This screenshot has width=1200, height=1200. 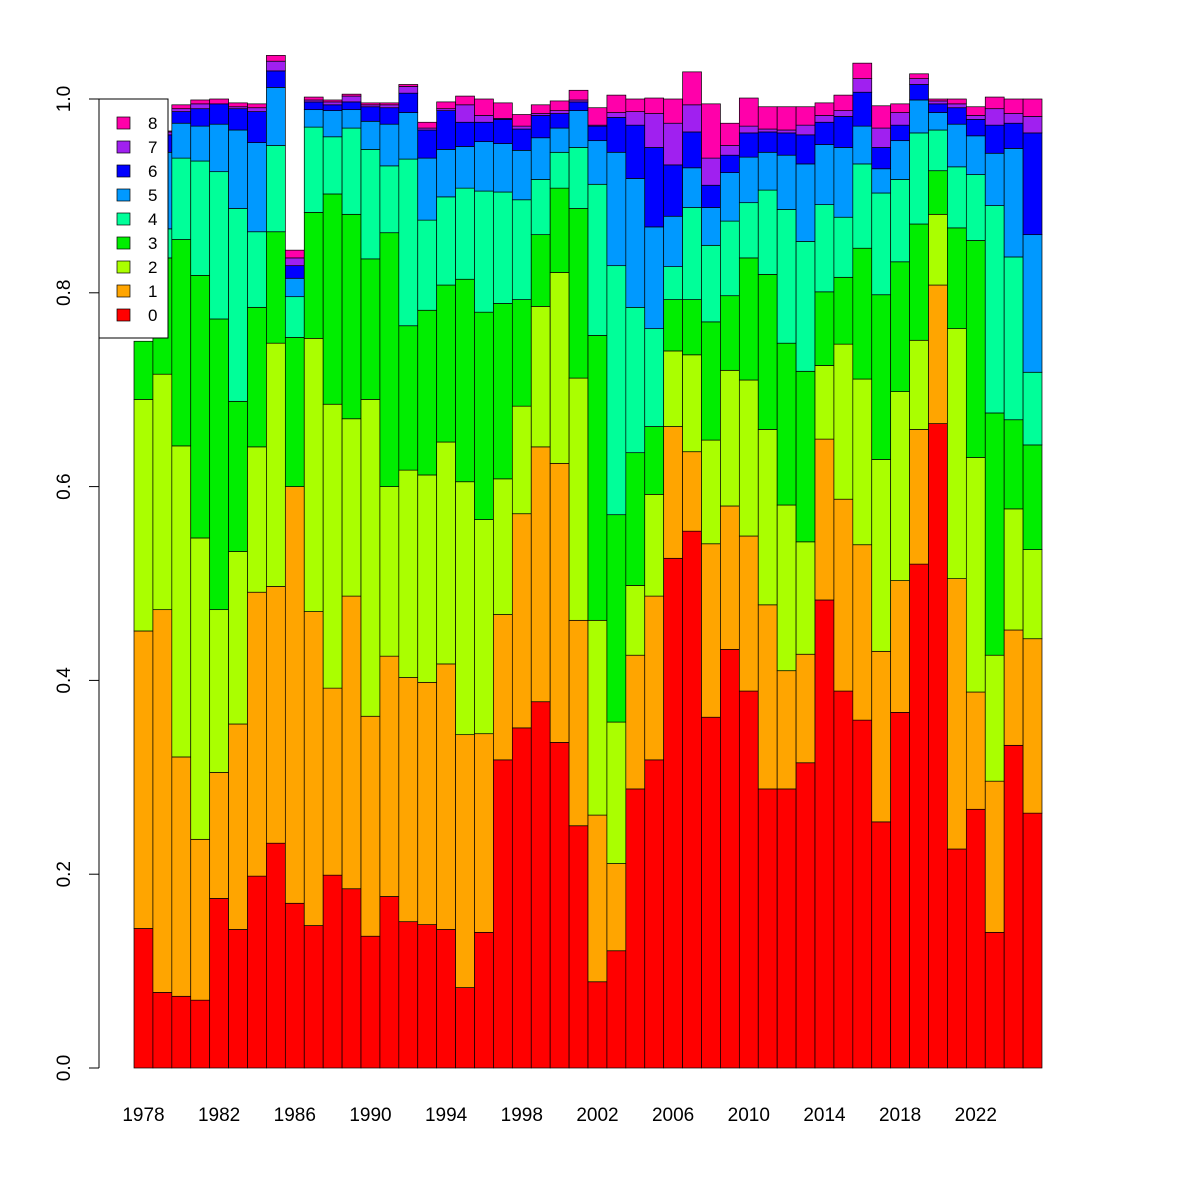 I want to click on x-tick-label: 1994, so click(x=446, y=1115).